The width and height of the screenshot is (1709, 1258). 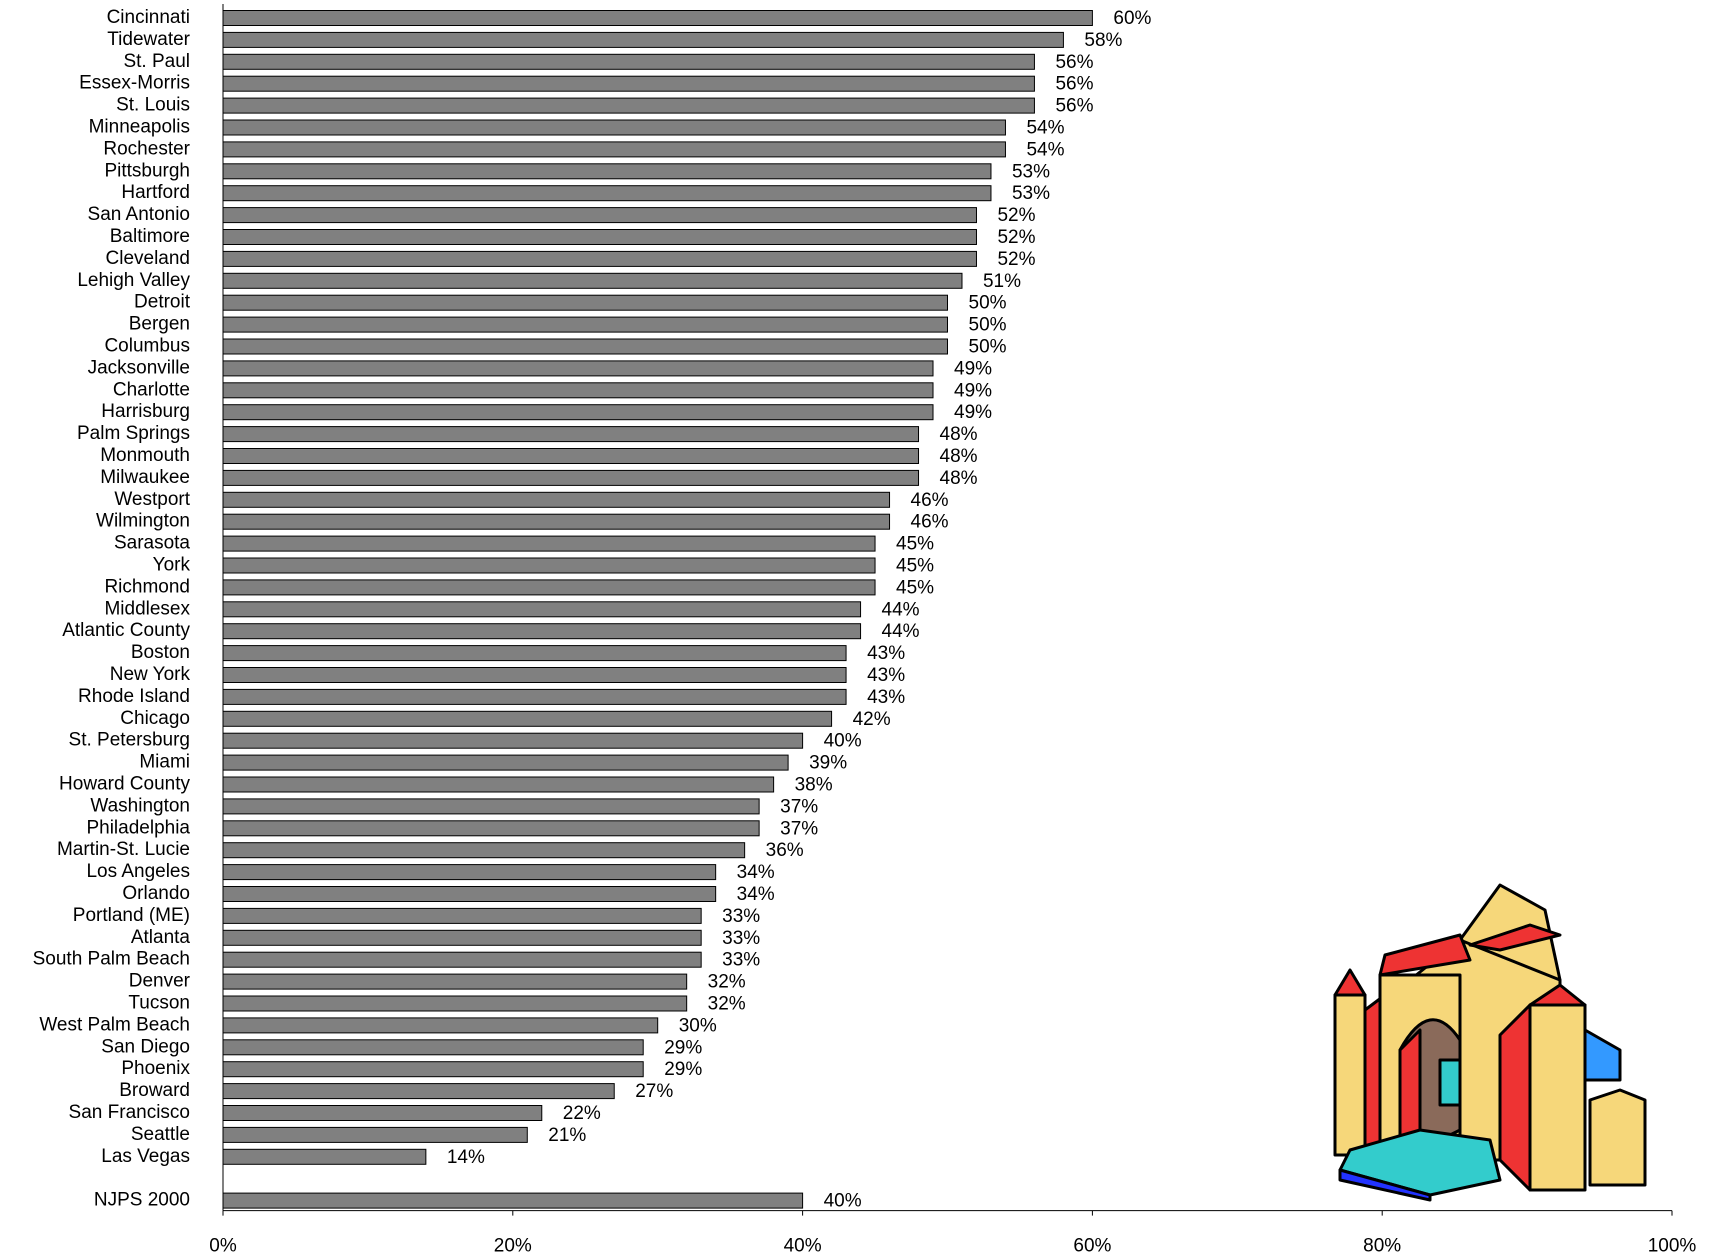 I want to click on category-label: Denver, so click(x=160, y=981).